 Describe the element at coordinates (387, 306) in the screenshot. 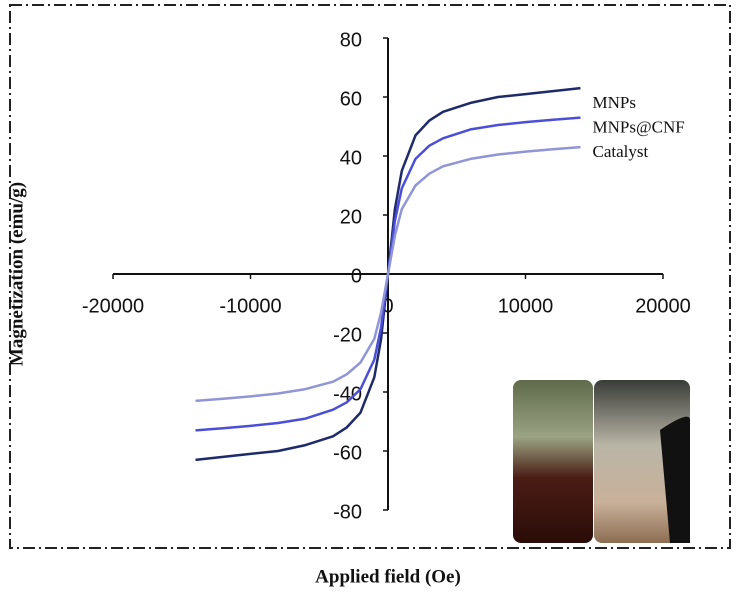

I see `x-tick-label: 0` at that location.